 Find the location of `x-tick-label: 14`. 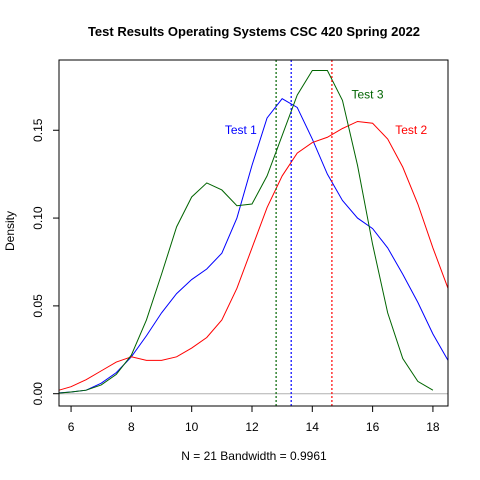

x-tick-label: 14 is located at coordinates (313, 427).